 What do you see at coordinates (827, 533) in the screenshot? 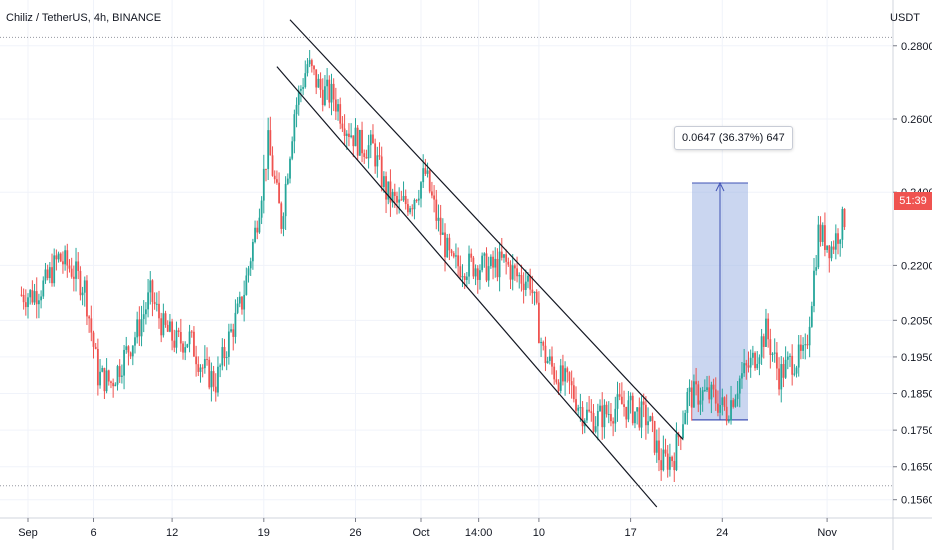
I see `time-tick-label: Nov` at bounding box center [827, 533].